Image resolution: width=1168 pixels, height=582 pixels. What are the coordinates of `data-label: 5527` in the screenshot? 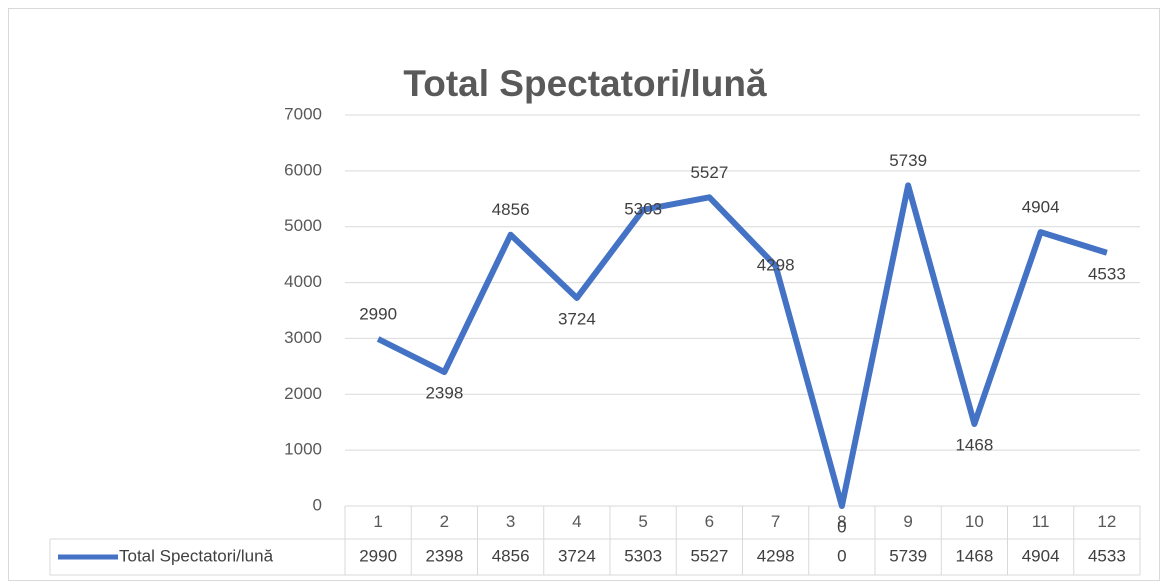 It's located at (709, 172).